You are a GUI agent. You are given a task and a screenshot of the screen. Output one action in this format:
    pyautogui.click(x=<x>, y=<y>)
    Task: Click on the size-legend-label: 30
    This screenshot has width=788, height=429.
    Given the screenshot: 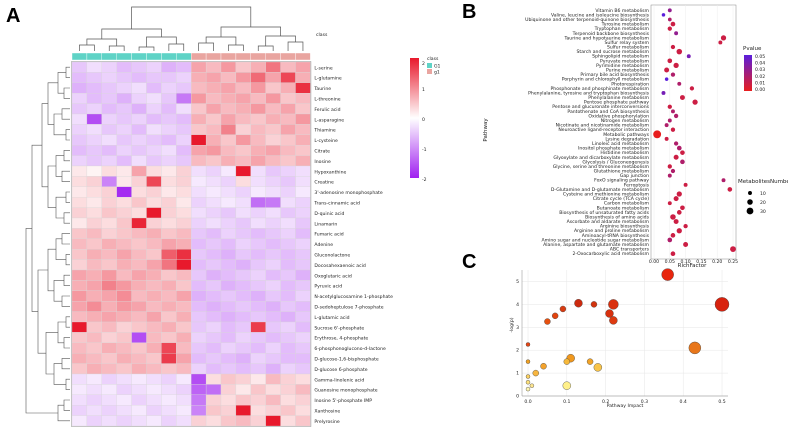 What is the action you would take?
    pyautogui.click(x=763, y=212)
    